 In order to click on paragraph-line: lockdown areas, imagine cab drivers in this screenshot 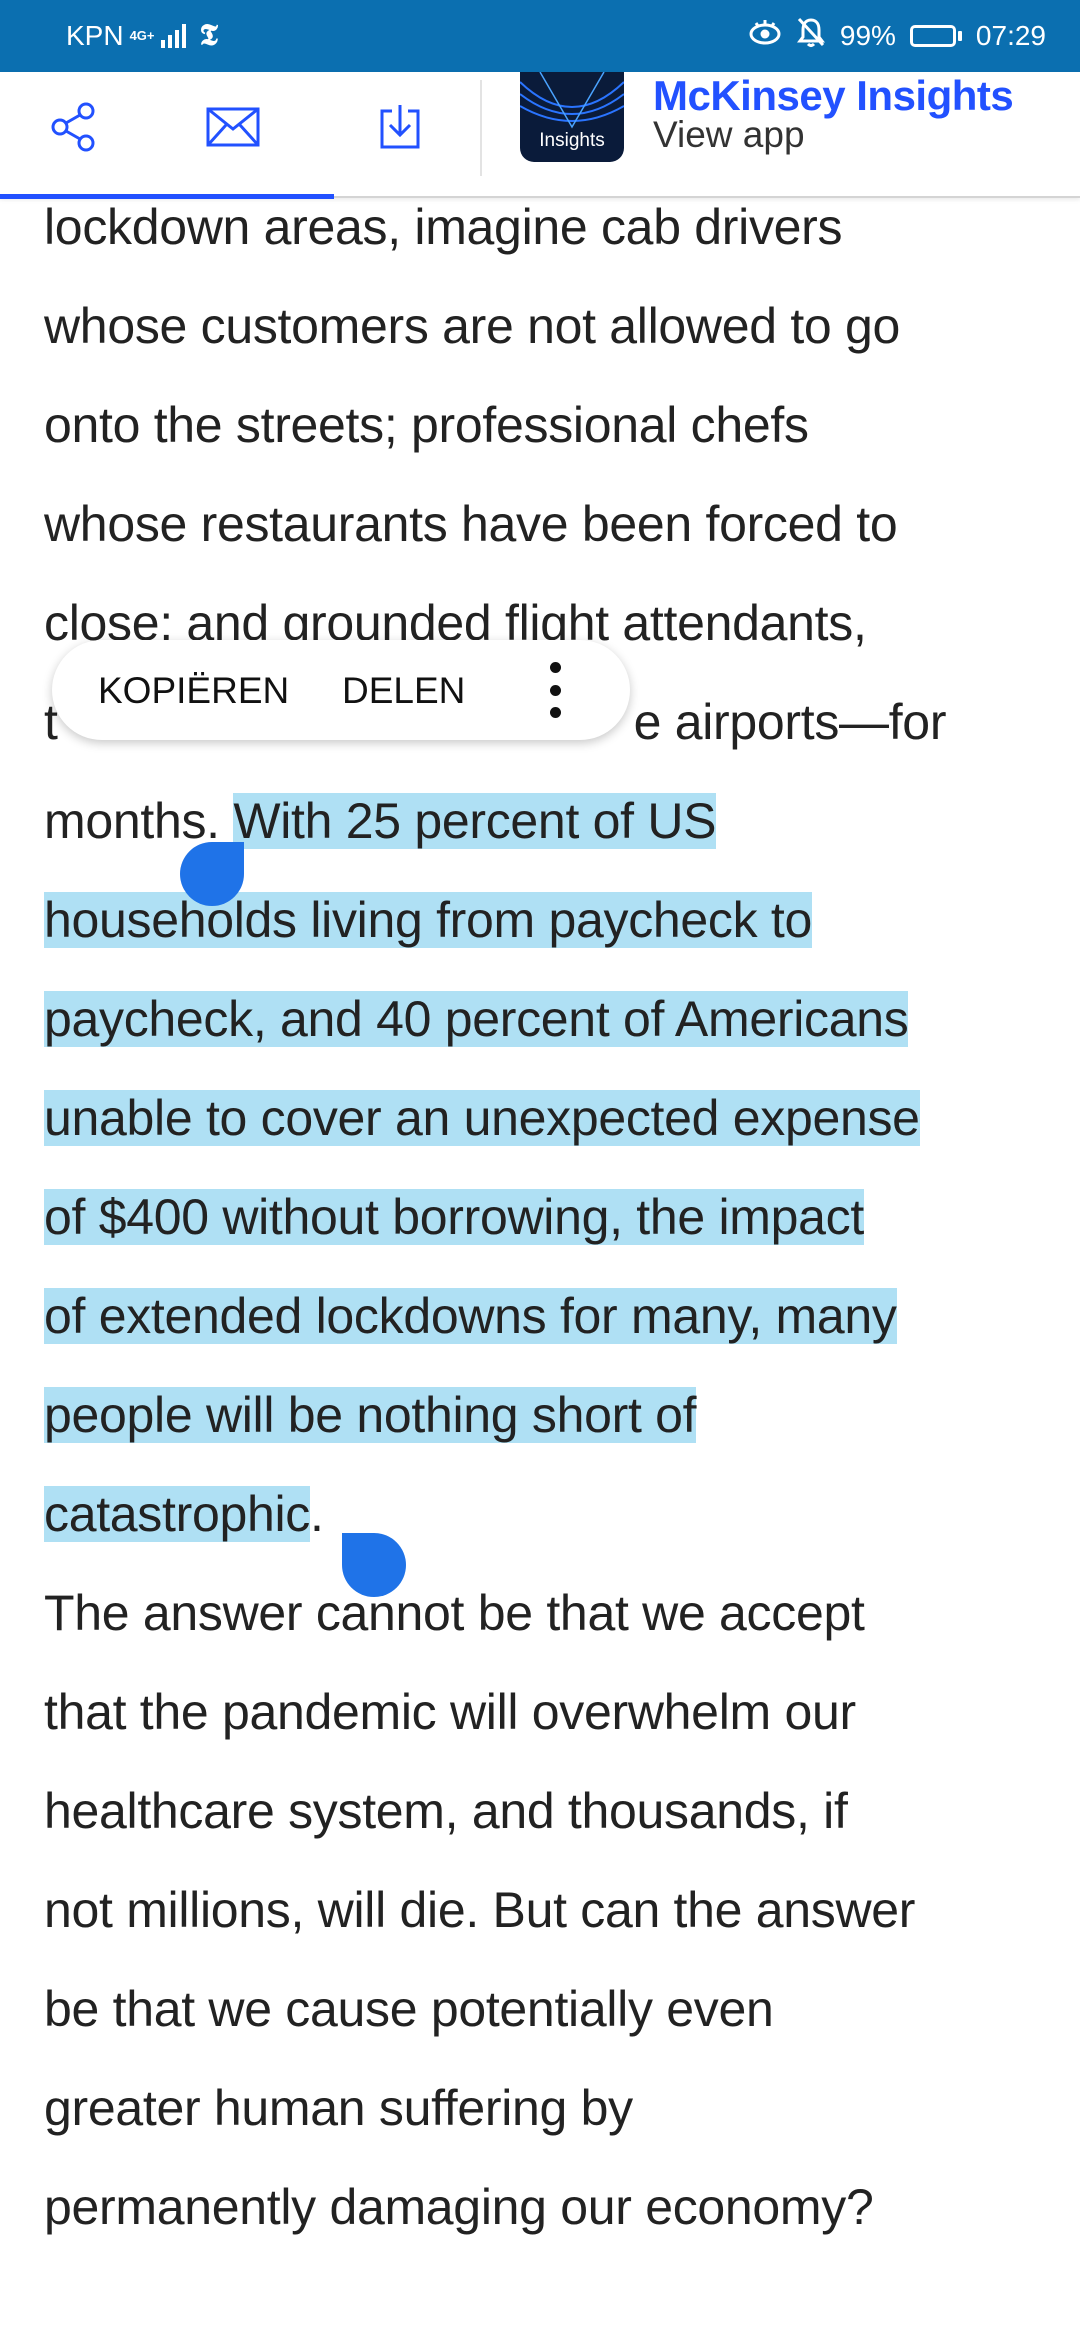, I will do `click(443, 227)`.